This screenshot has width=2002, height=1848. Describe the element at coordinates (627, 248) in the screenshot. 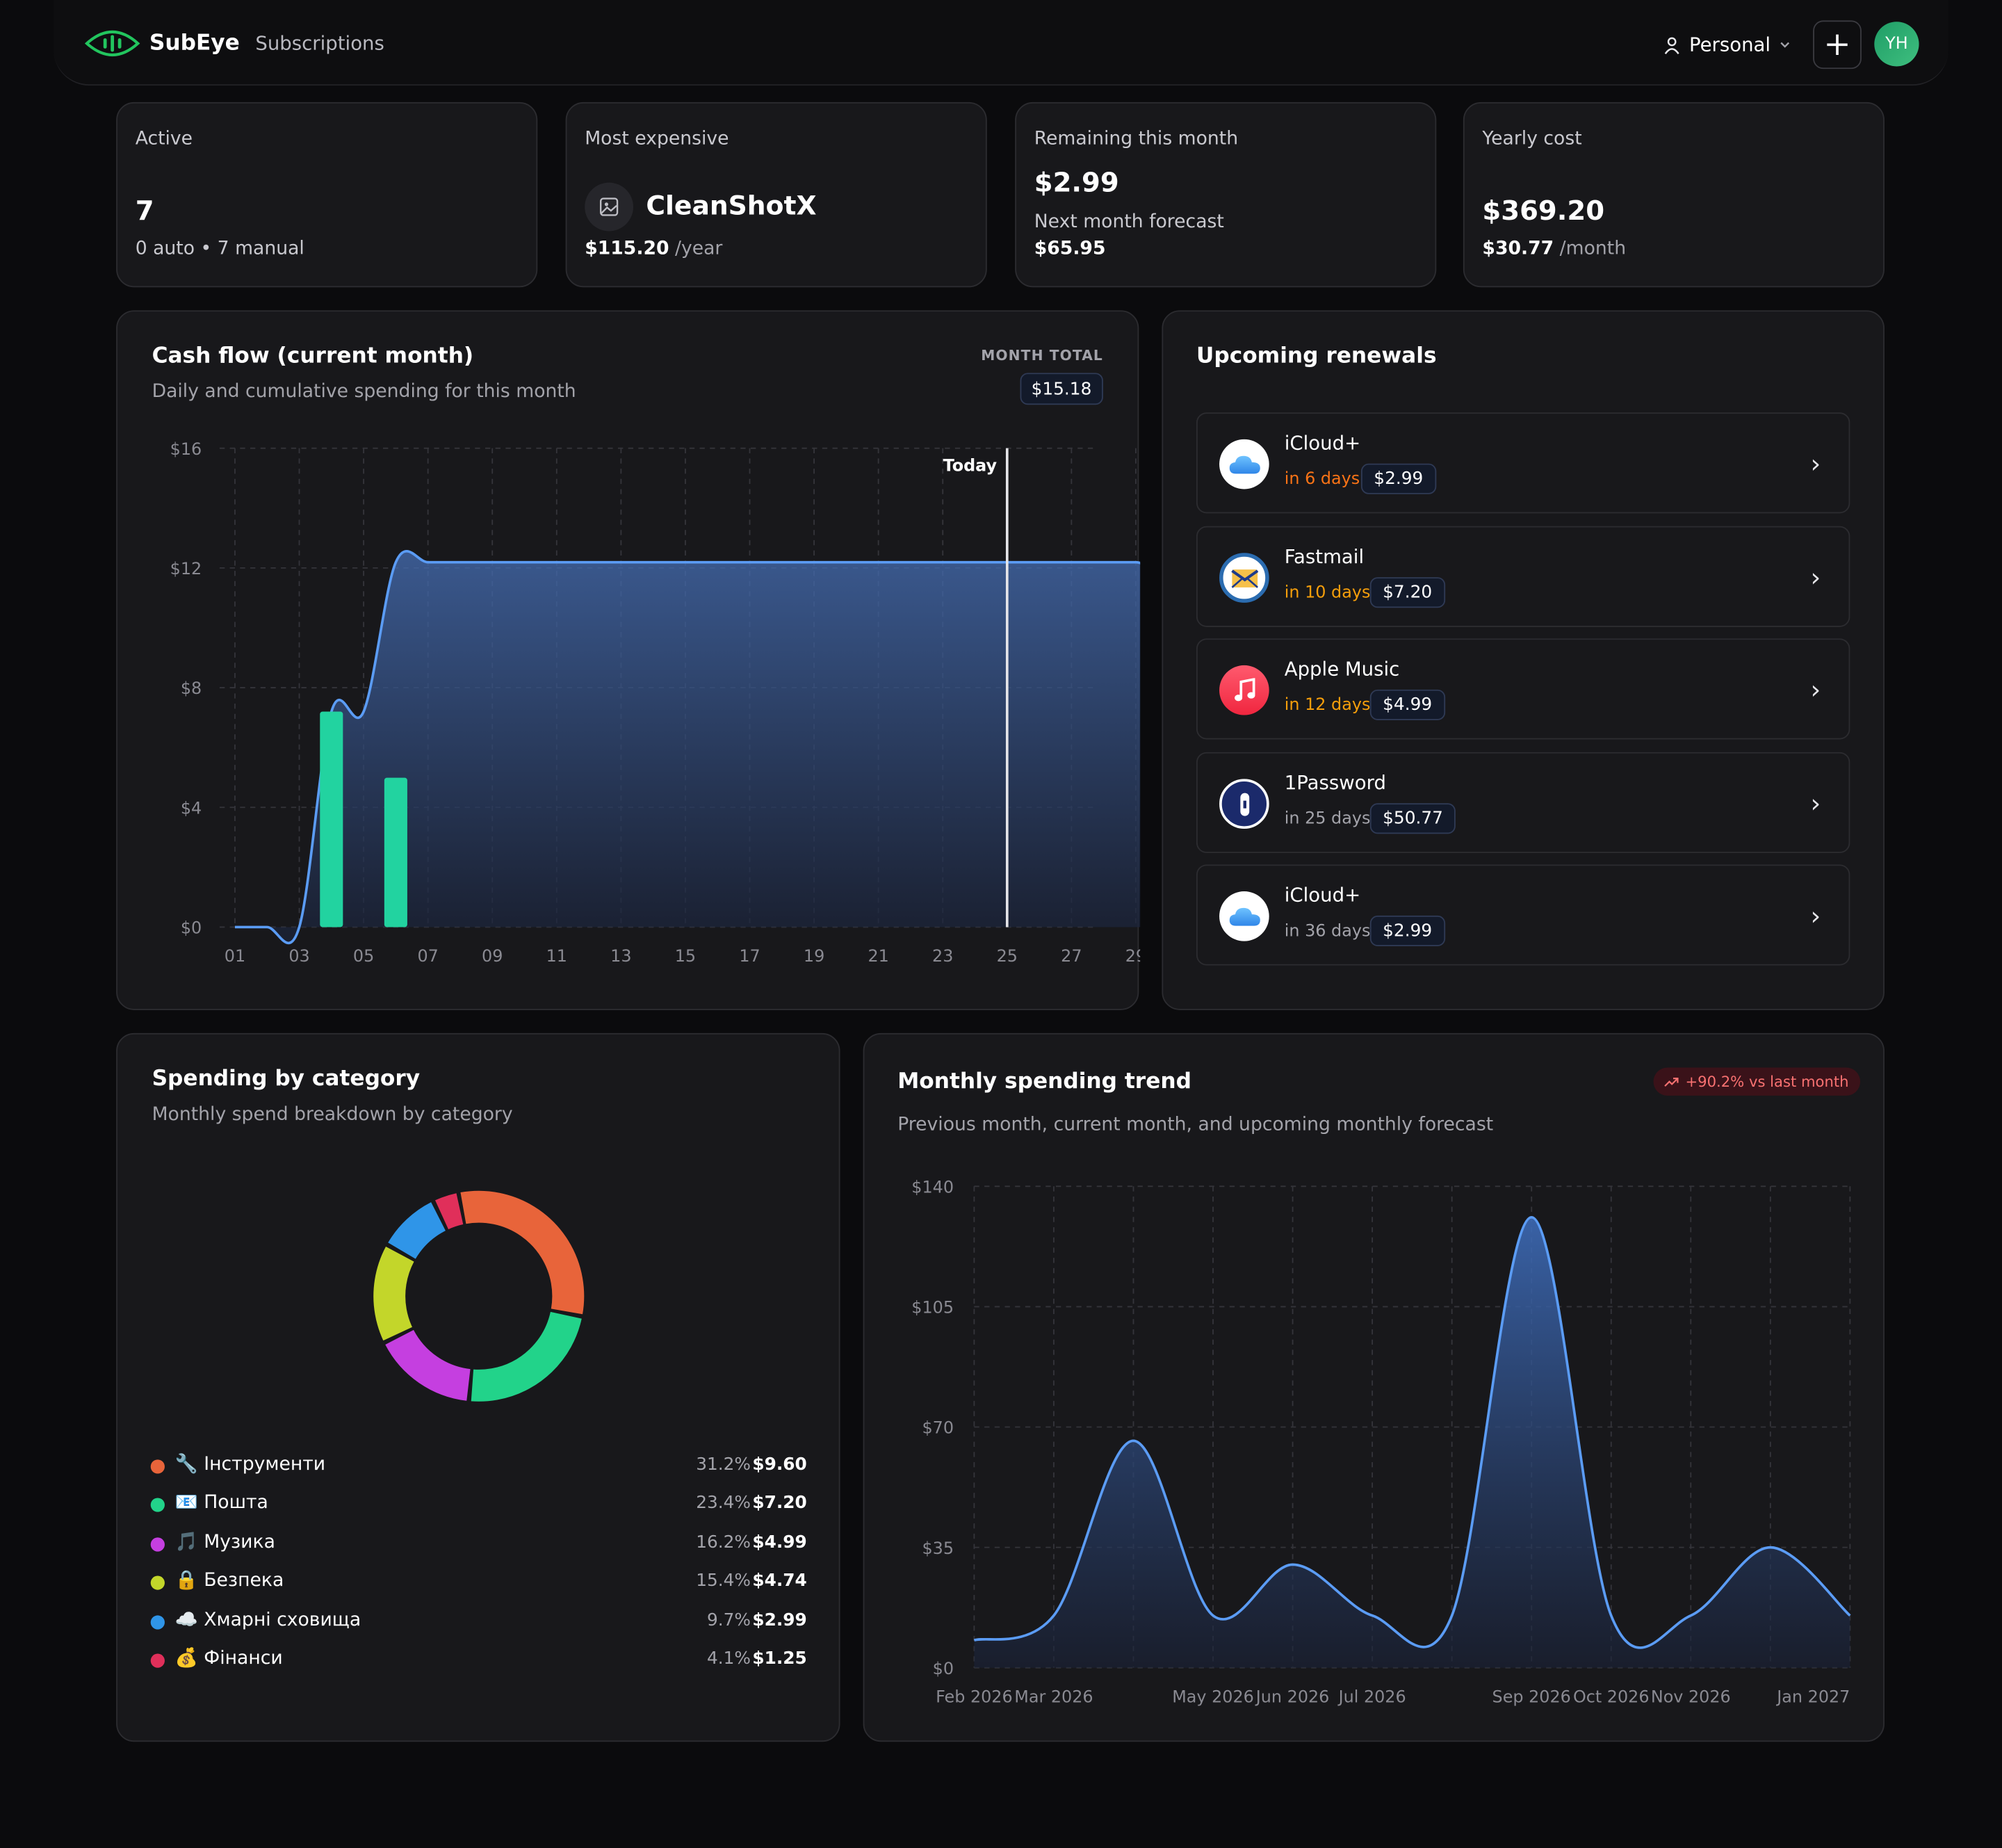

I see `price-amount: $115.20` at that location.